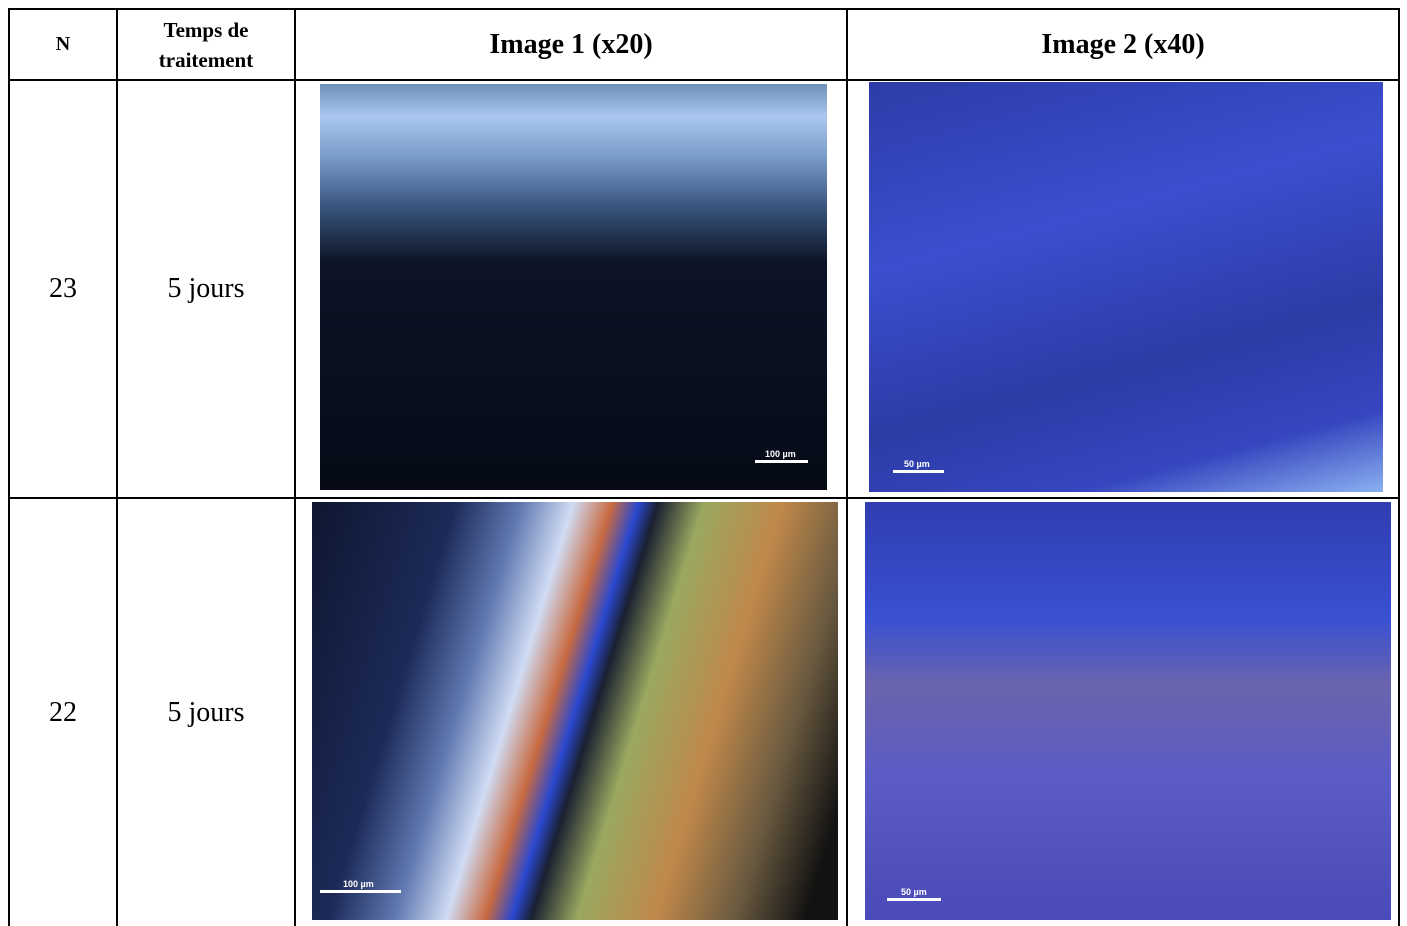 Image resolution: width=1407 pixels, height=926 pixels. What do you see at coordinates (571, 44) in the screenshot?
I see `header-cell: Image 1 (x20)` at bounding box center [571, 44].